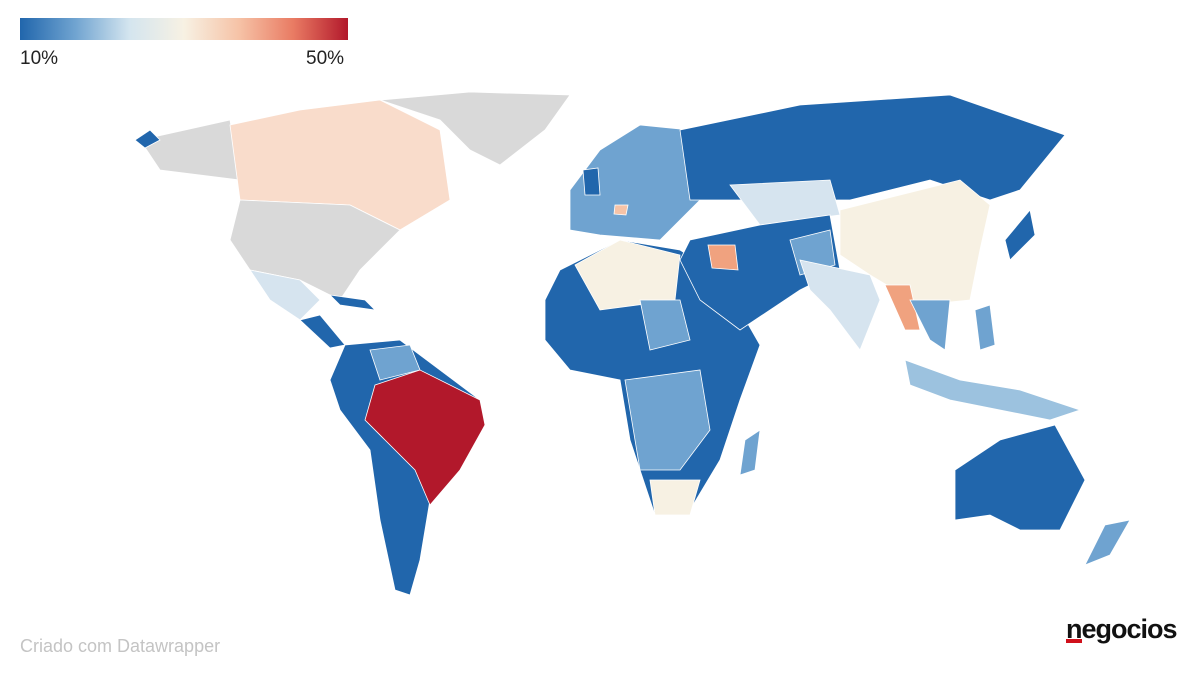 The image size is (1200, 676). Describe the element at coordinates (1074, 641) in the screenshot. I see `logo-accent` at that location.